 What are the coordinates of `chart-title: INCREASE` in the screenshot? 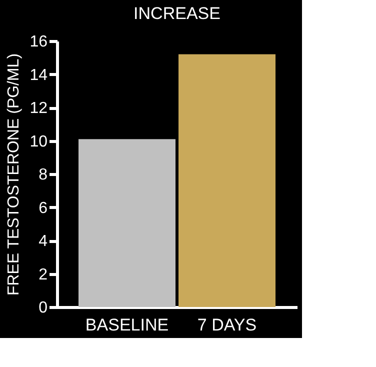 It's located at (177, 13).